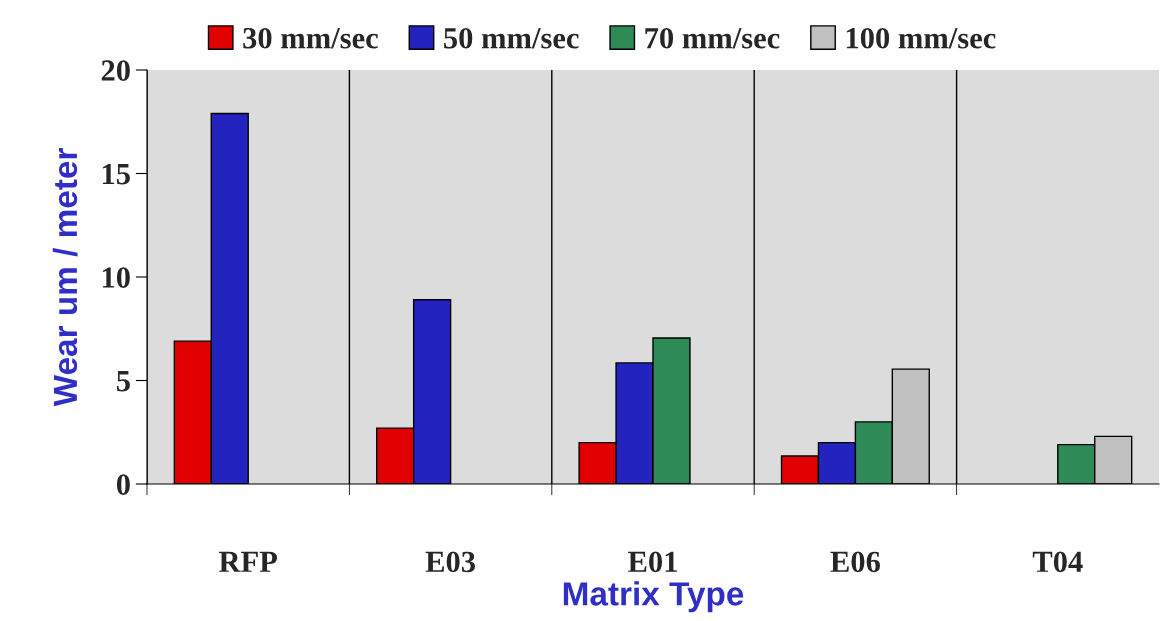 The height and width of the screenshot is (621, 1162). Describe the element at coordinates (1057, 562) in the screenshot. I see `x-tick-label: T04` at that location.